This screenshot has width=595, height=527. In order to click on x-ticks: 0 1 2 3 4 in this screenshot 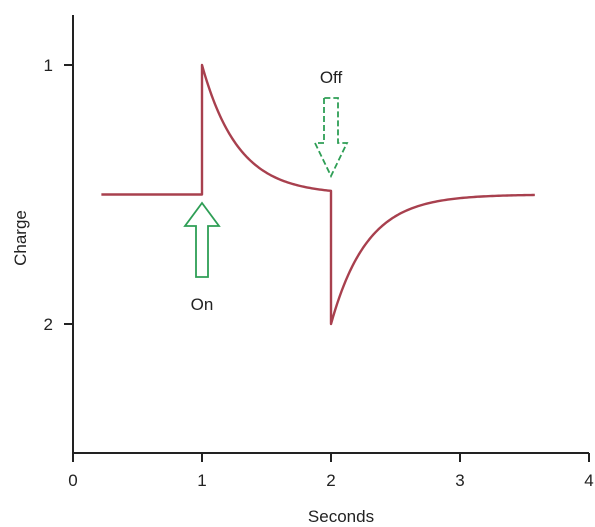, I will do `click(331, 471)`.